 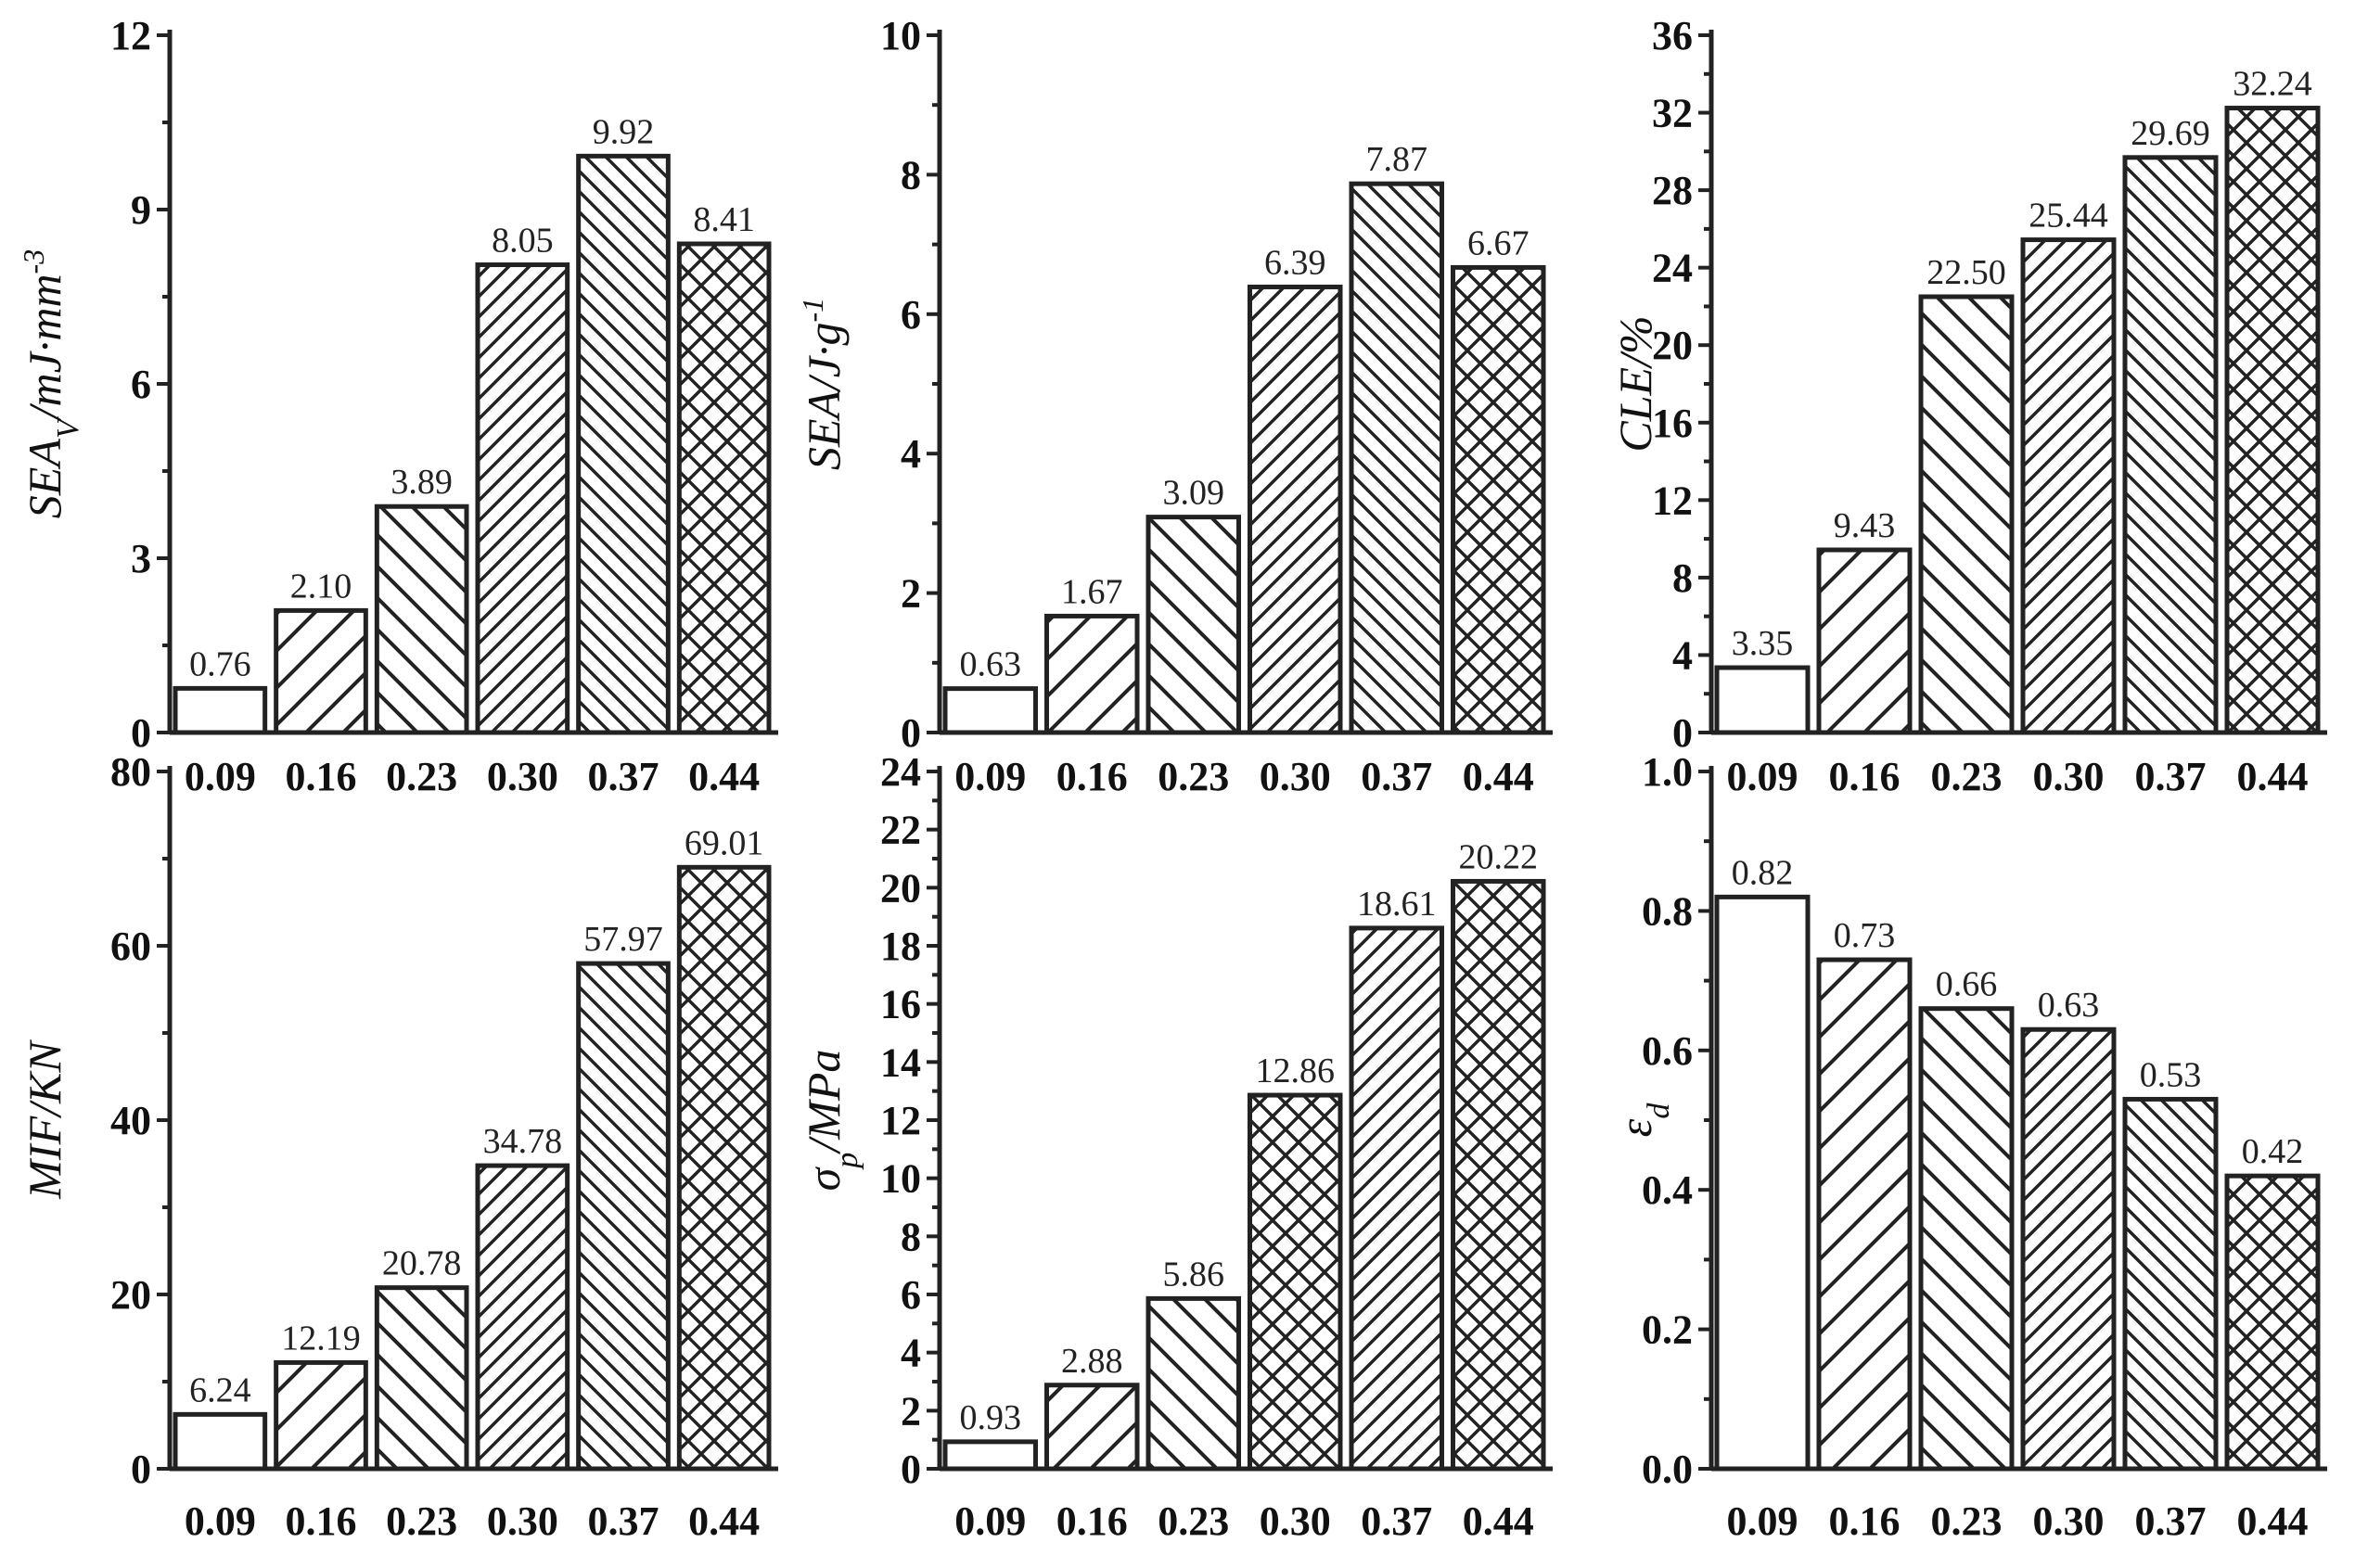 I want to click on y-axis-title: SEAV/mJ·mm-3, so click(x=51, y=383).